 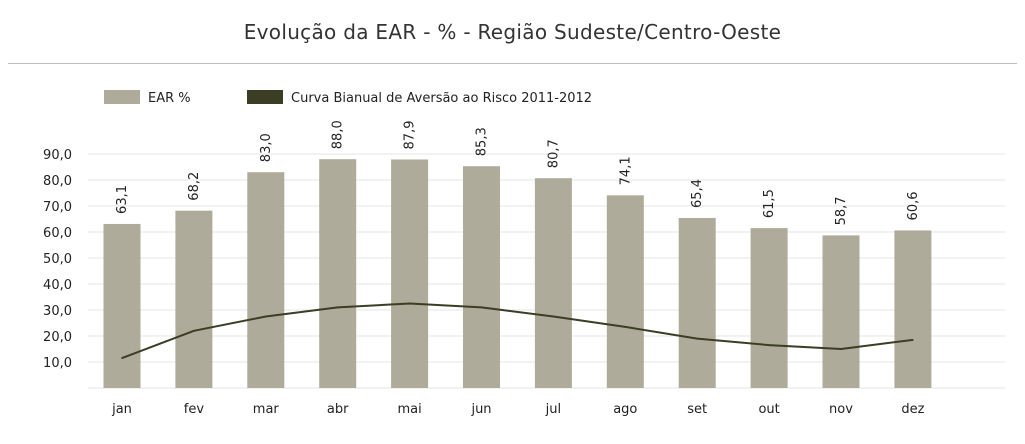 What do you see at coordinates (518, 409) in the screenshot?
I see `x-axis-ticks: jan fev mar abr mai jun jul ago set out nov dez` at bounding box center [518, 409].